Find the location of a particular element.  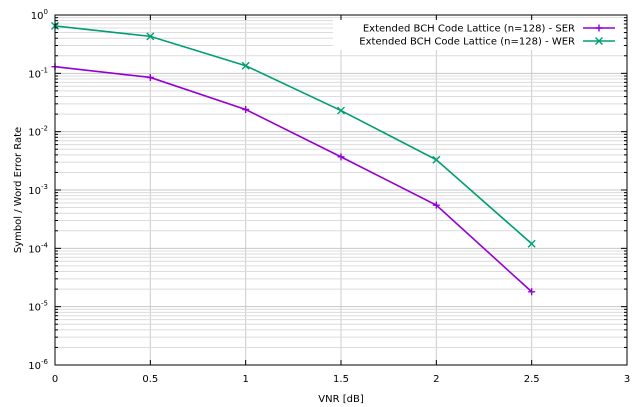

y-tick-label: 10⁻⁵ is located at coordinates (38, 307).